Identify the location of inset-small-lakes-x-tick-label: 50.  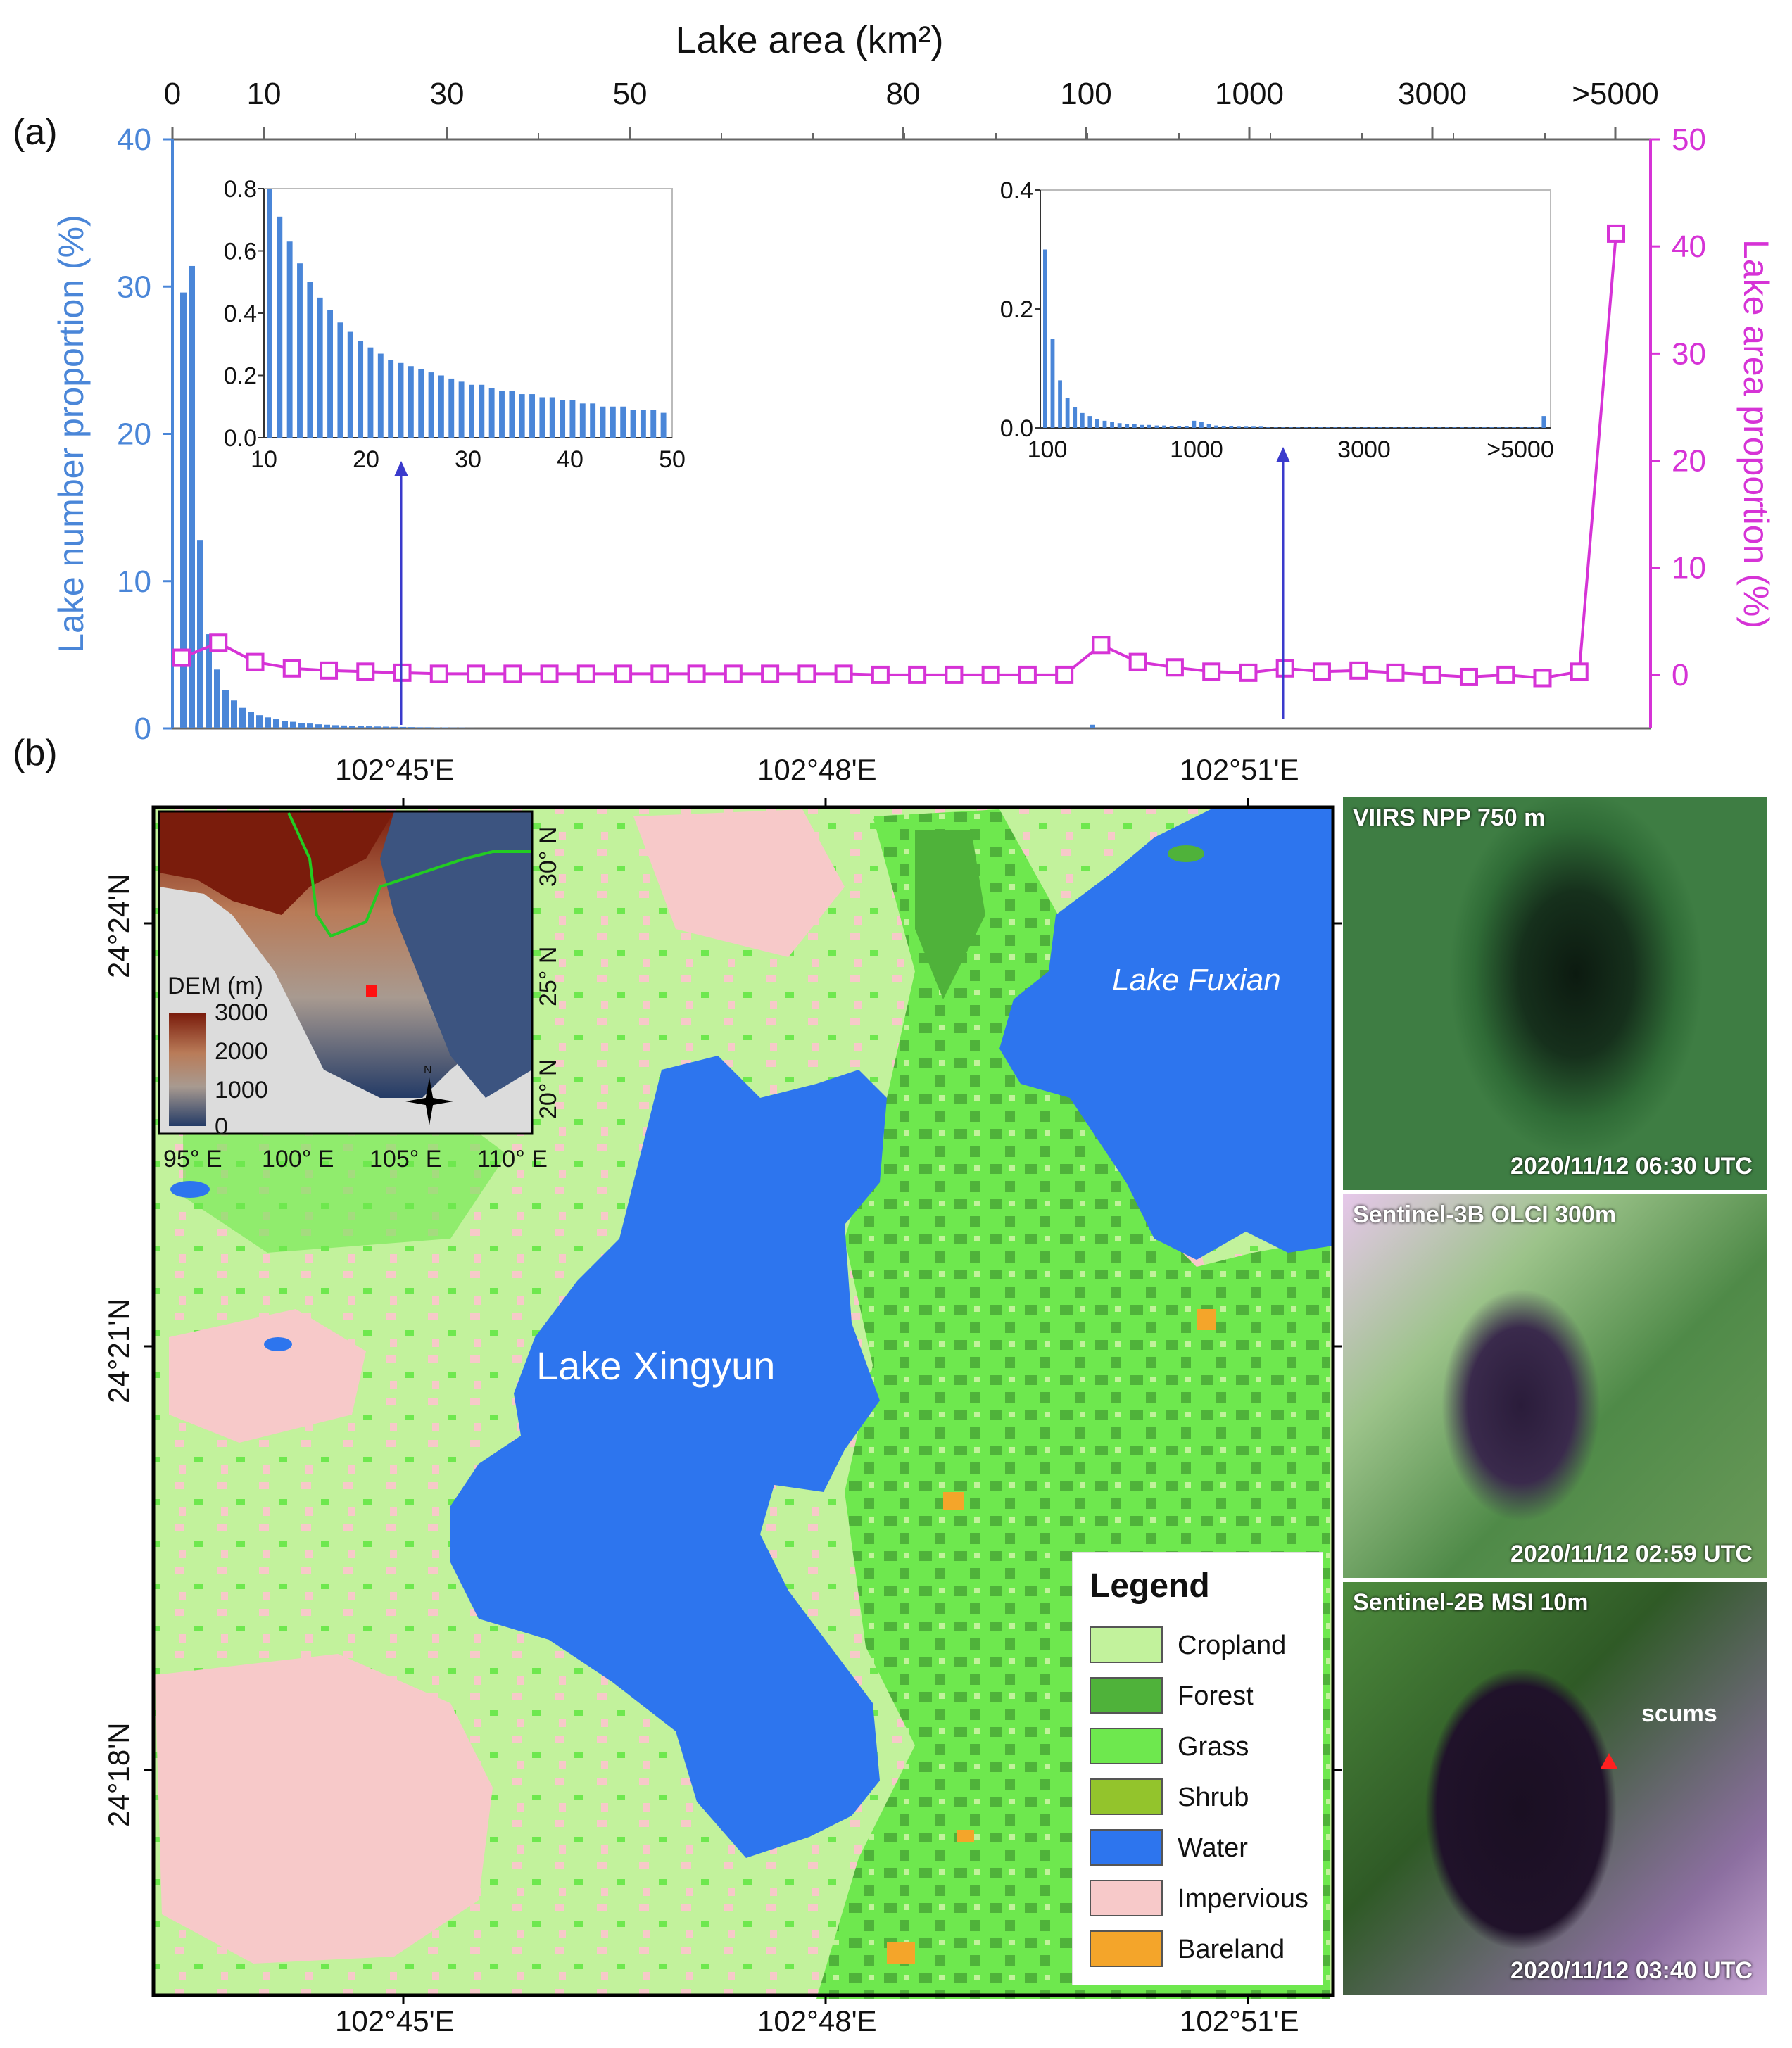
(672, 460).